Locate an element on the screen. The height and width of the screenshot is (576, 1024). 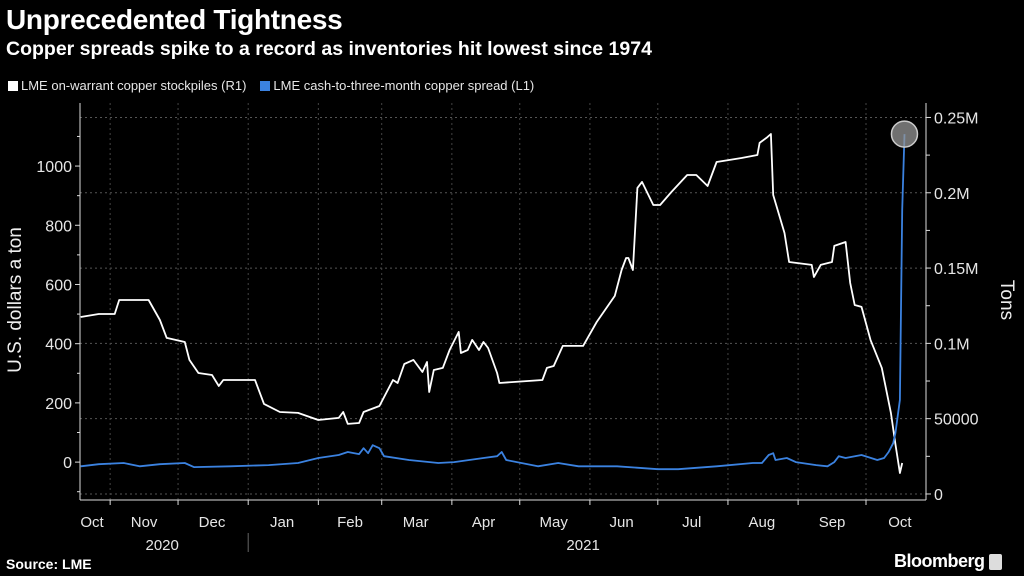
x-tick-label-month: Jan is located at coordinates (282, 522).